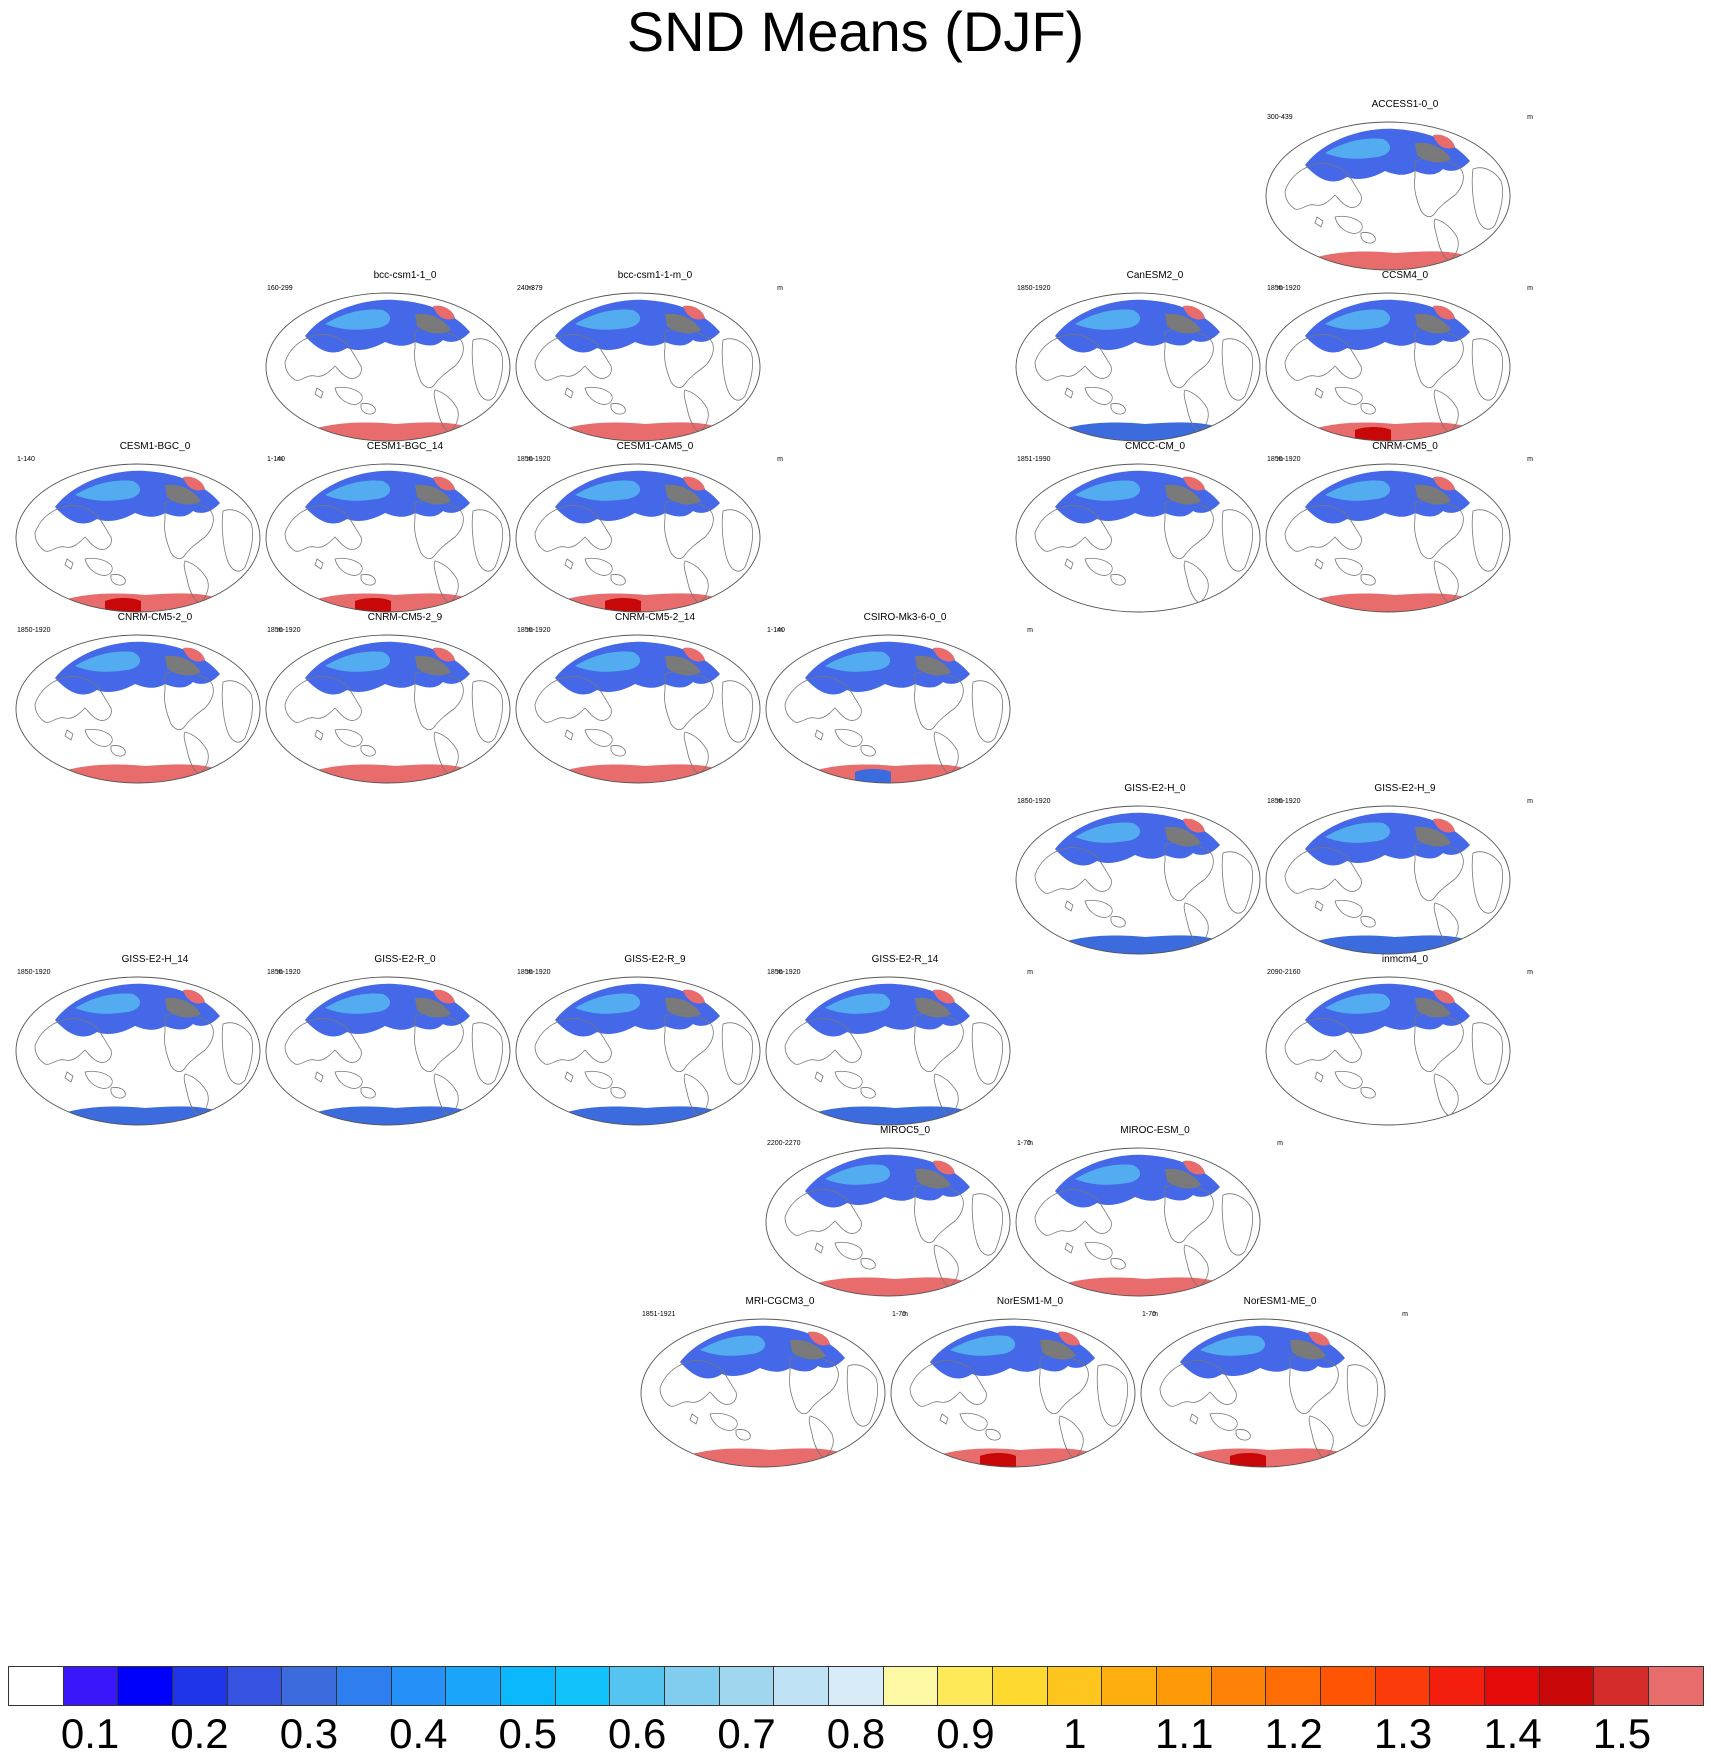 The image size is (1711, 1759). I want to click on panel-title: CNRM-CM5-2_9, so click(405, 617).